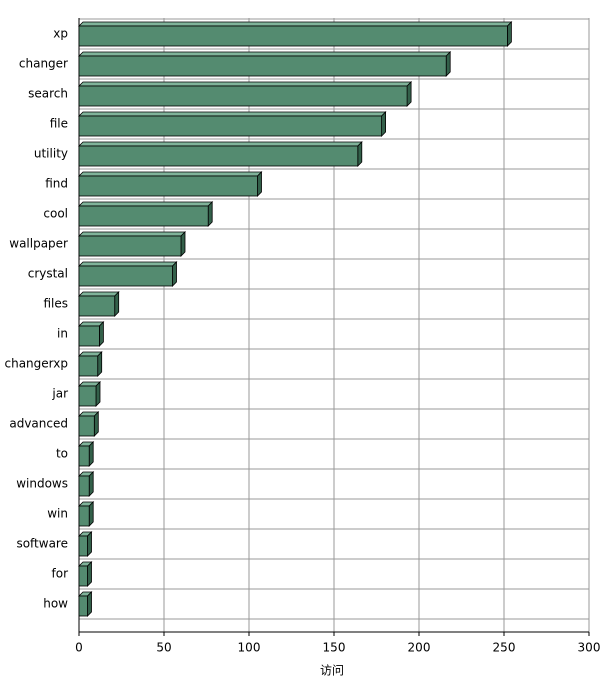 The image size is (600, 698). I want to click on y-tick-label: find, so click(56, 184).